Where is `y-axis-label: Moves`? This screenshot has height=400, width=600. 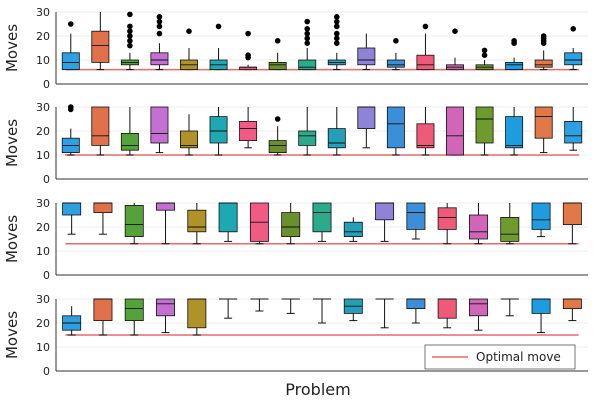 y-axis-label: Moves is located at coordinates (12, 335).